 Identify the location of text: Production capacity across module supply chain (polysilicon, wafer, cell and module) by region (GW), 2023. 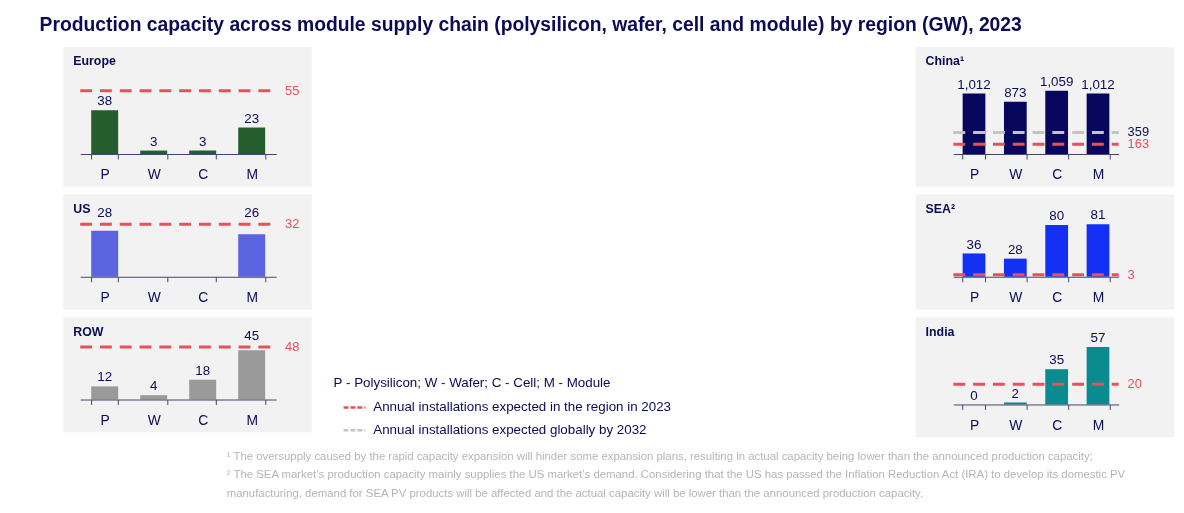
(531, 24).